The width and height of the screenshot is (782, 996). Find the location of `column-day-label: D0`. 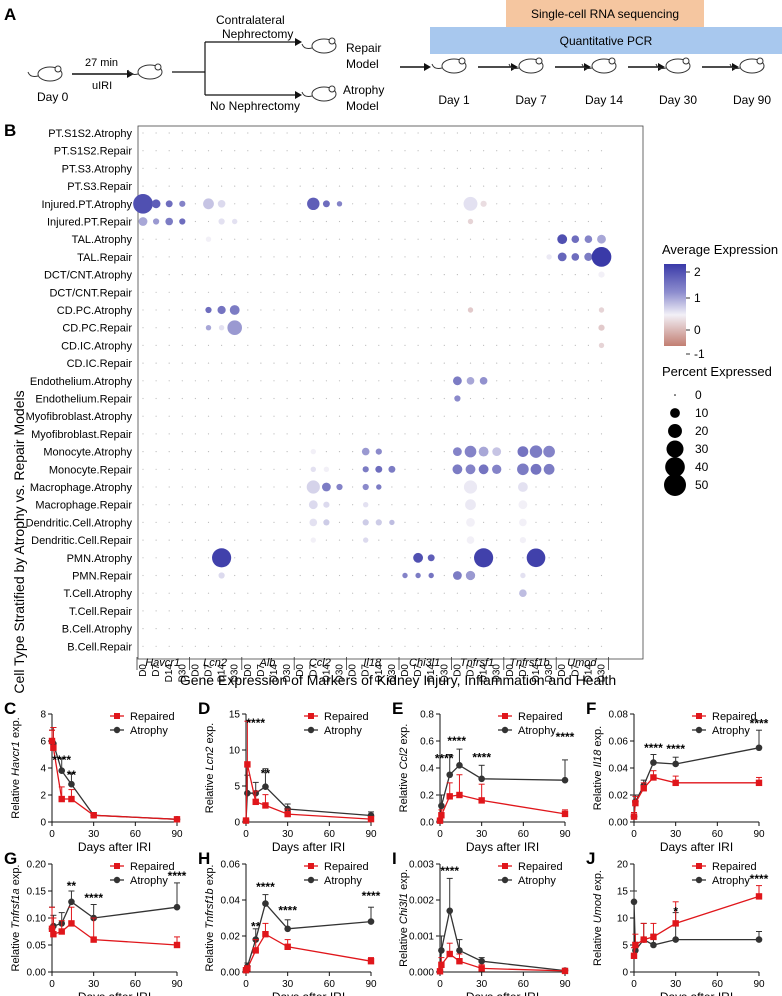

column-day-label: D0 is located at coordinates (143, 670).